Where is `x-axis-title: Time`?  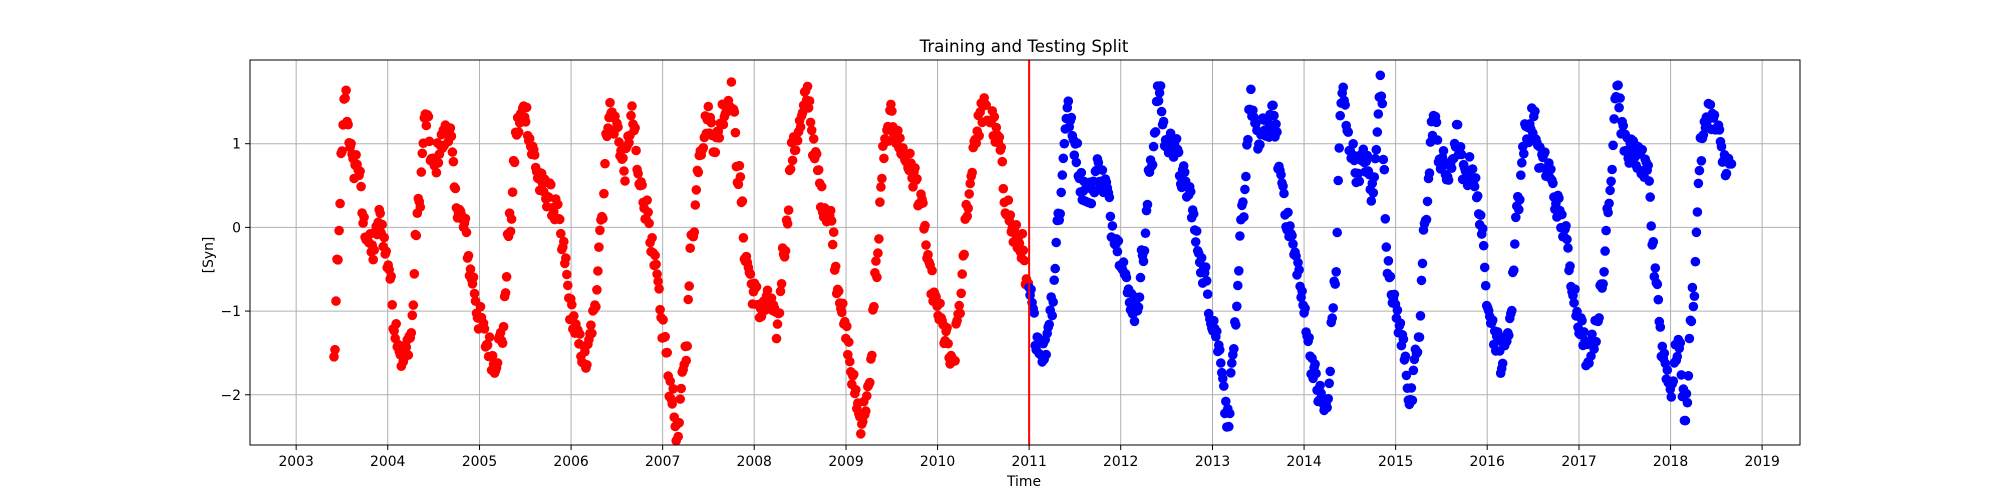
x-axis-title: Time is located at coordinates (1023, 482).